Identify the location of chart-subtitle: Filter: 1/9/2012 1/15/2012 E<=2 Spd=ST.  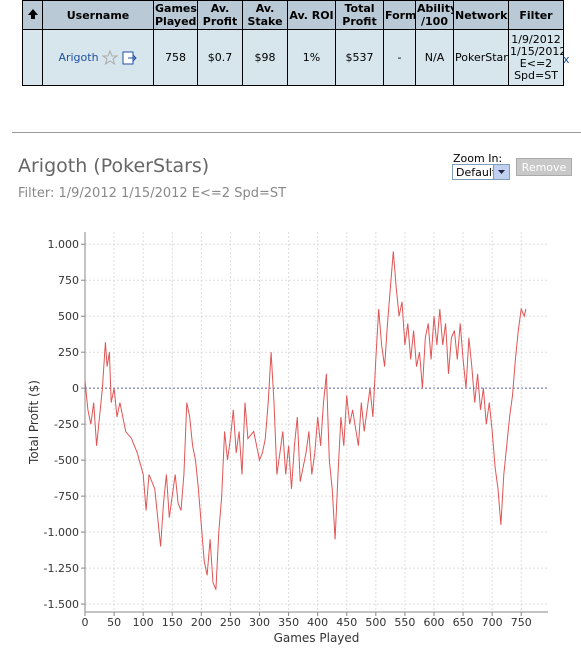
(152, 193).